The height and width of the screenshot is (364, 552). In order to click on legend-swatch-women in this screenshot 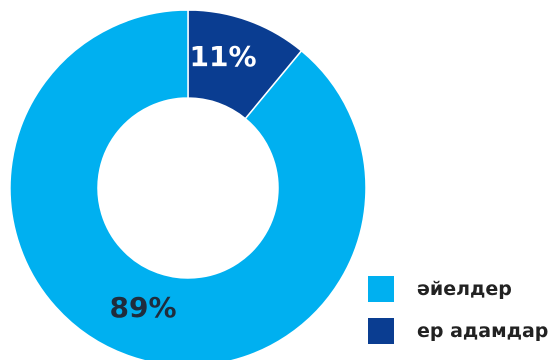, I will do `click(381, 289)`.